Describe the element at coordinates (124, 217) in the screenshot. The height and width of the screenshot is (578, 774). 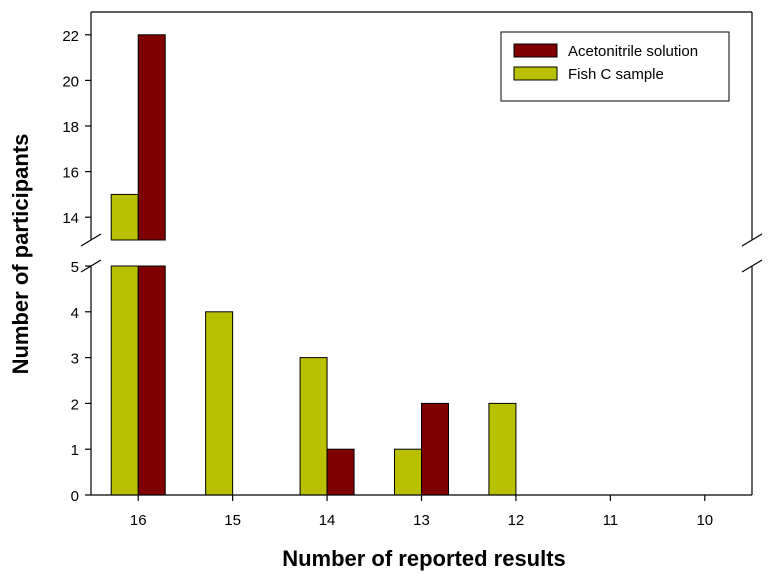
I see `bar-fish-c-sample-16-upper` at that location.